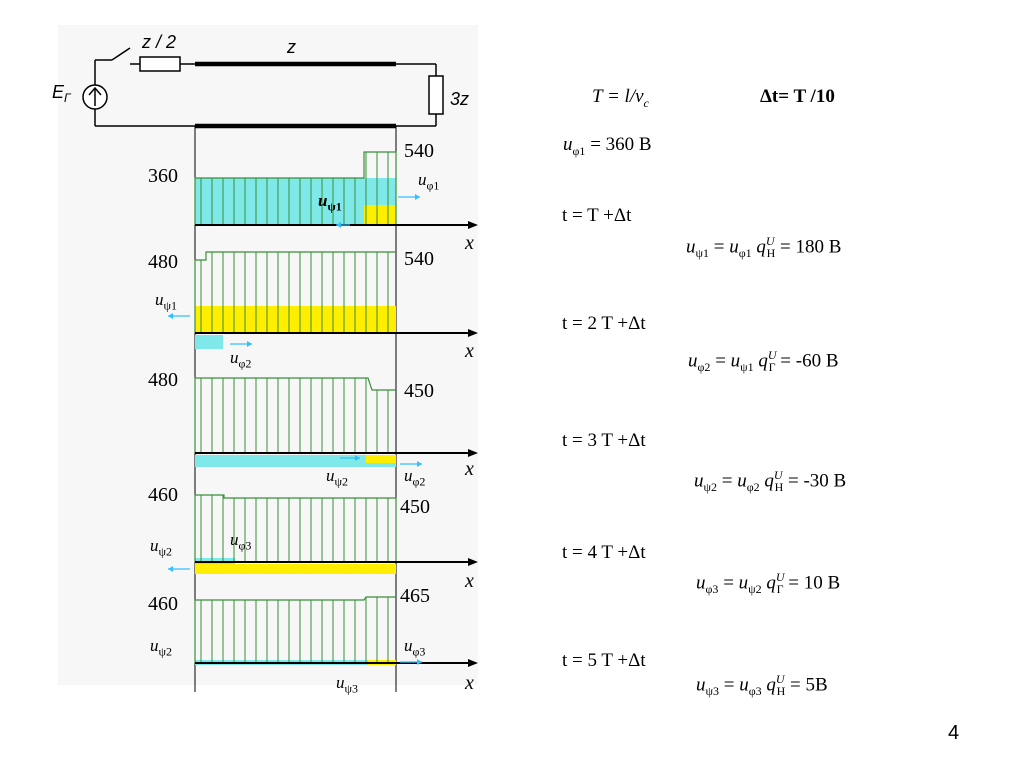  I want to click on page-number: 4, so click(954, 733).